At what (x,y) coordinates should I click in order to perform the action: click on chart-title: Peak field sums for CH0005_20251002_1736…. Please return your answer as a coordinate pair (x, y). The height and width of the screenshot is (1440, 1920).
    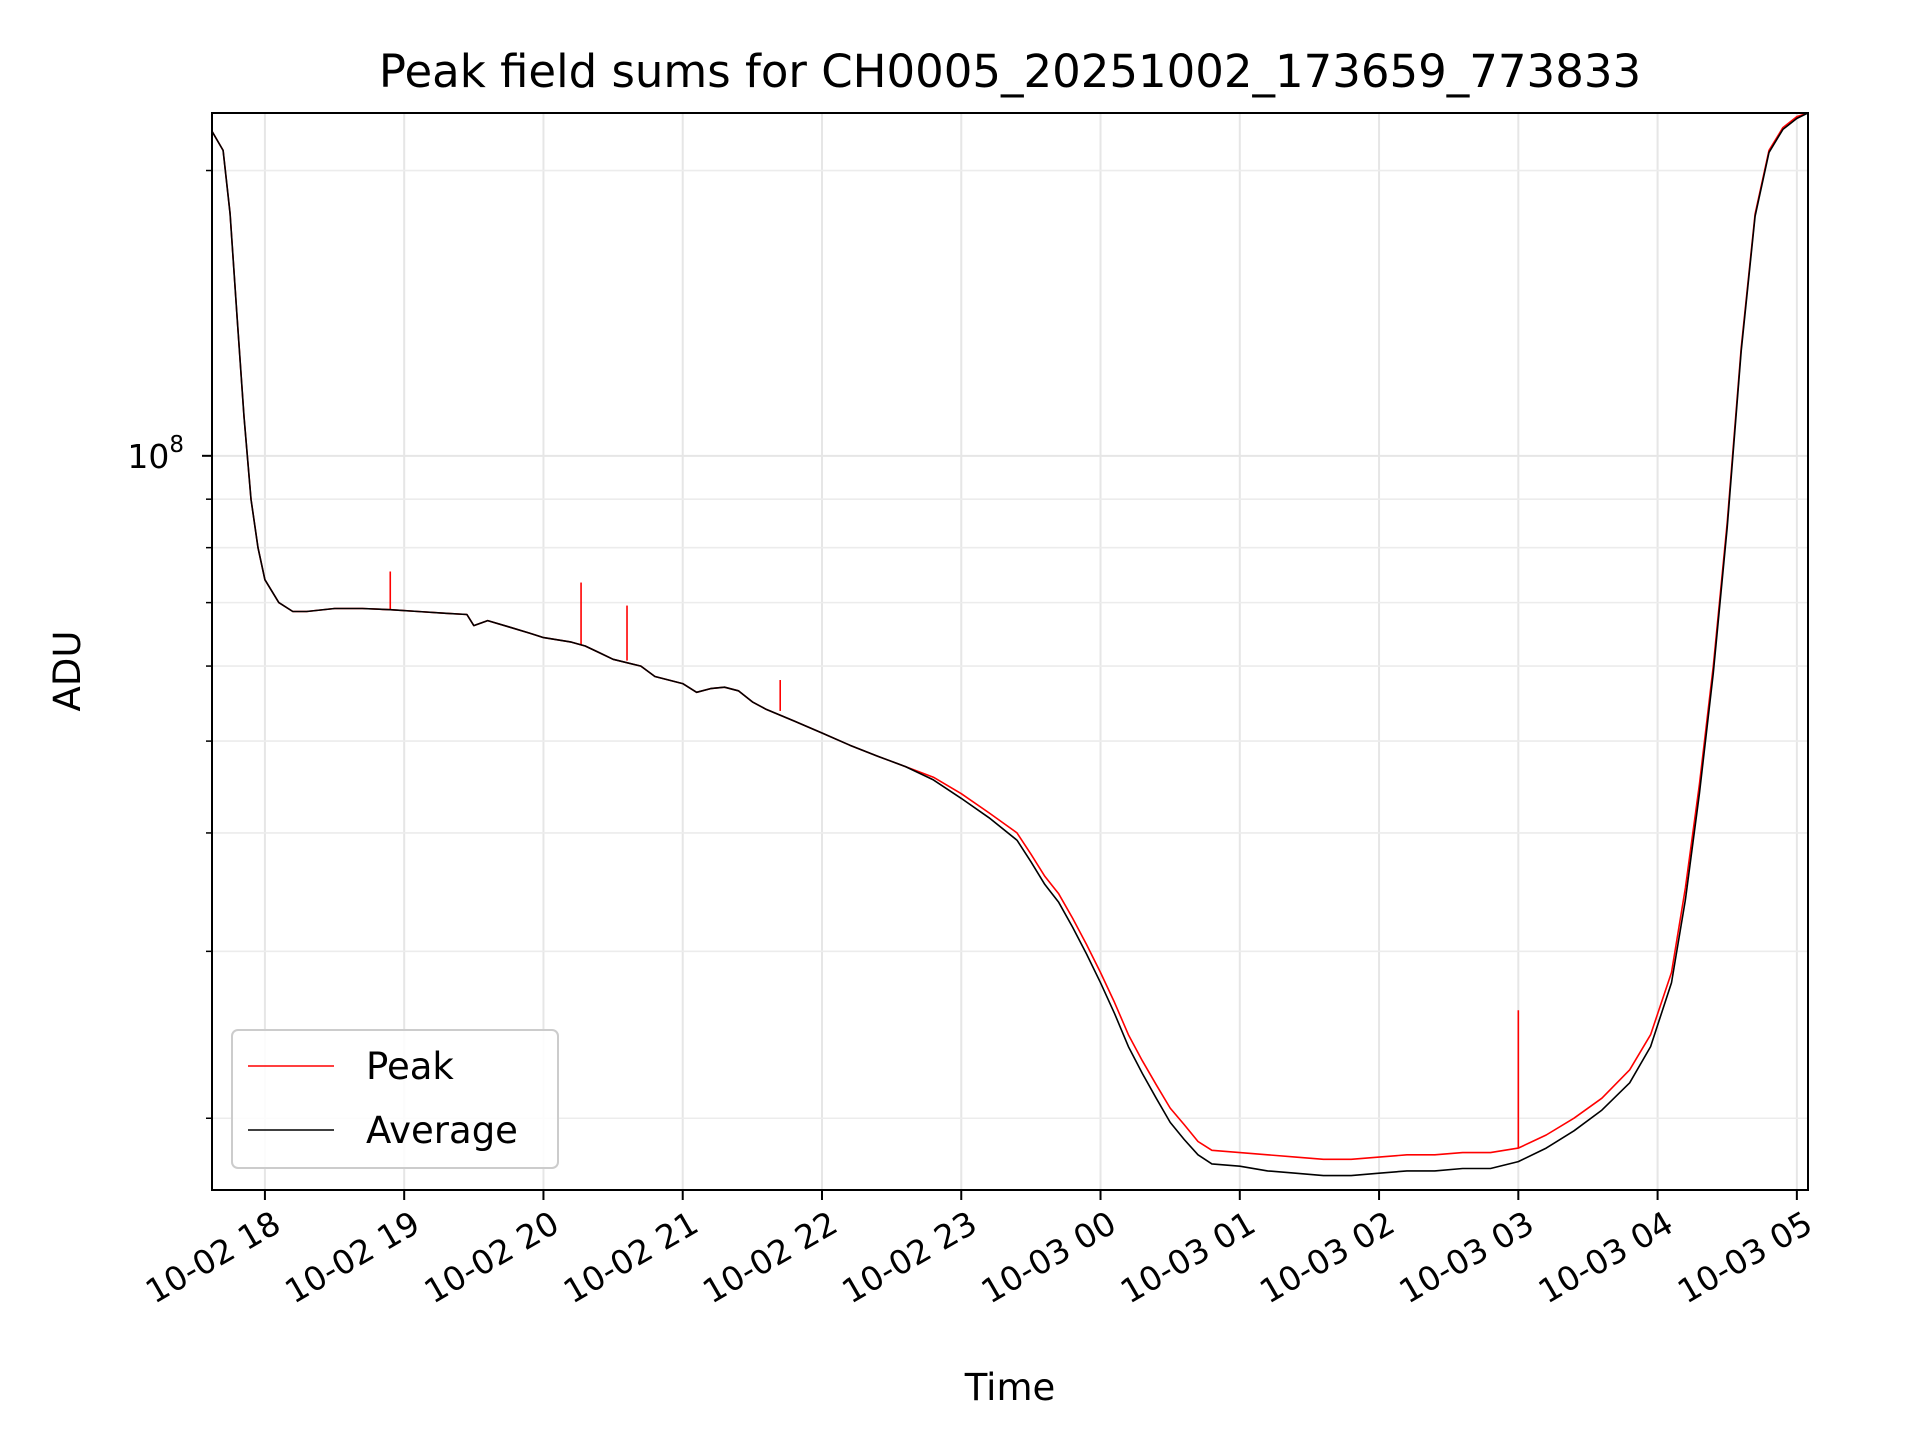
    Looking at the image, I should click on (1010, 71).